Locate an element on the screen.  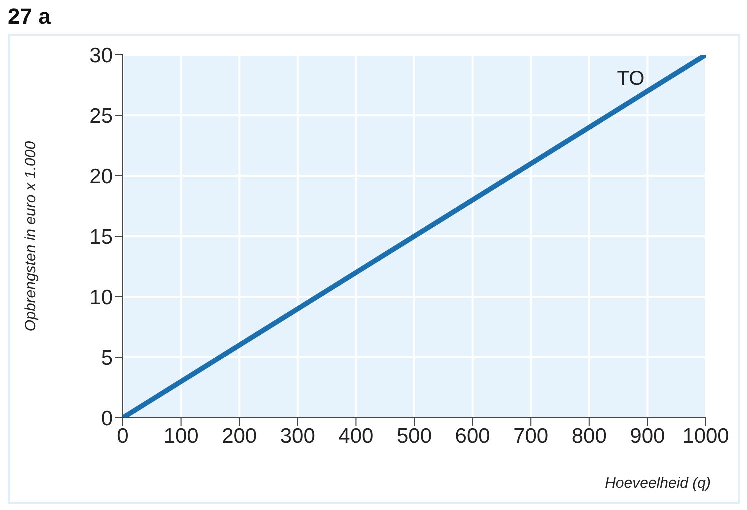
x-axis-title: Hoeveelheid (q) is located at coordinates (658, 483).